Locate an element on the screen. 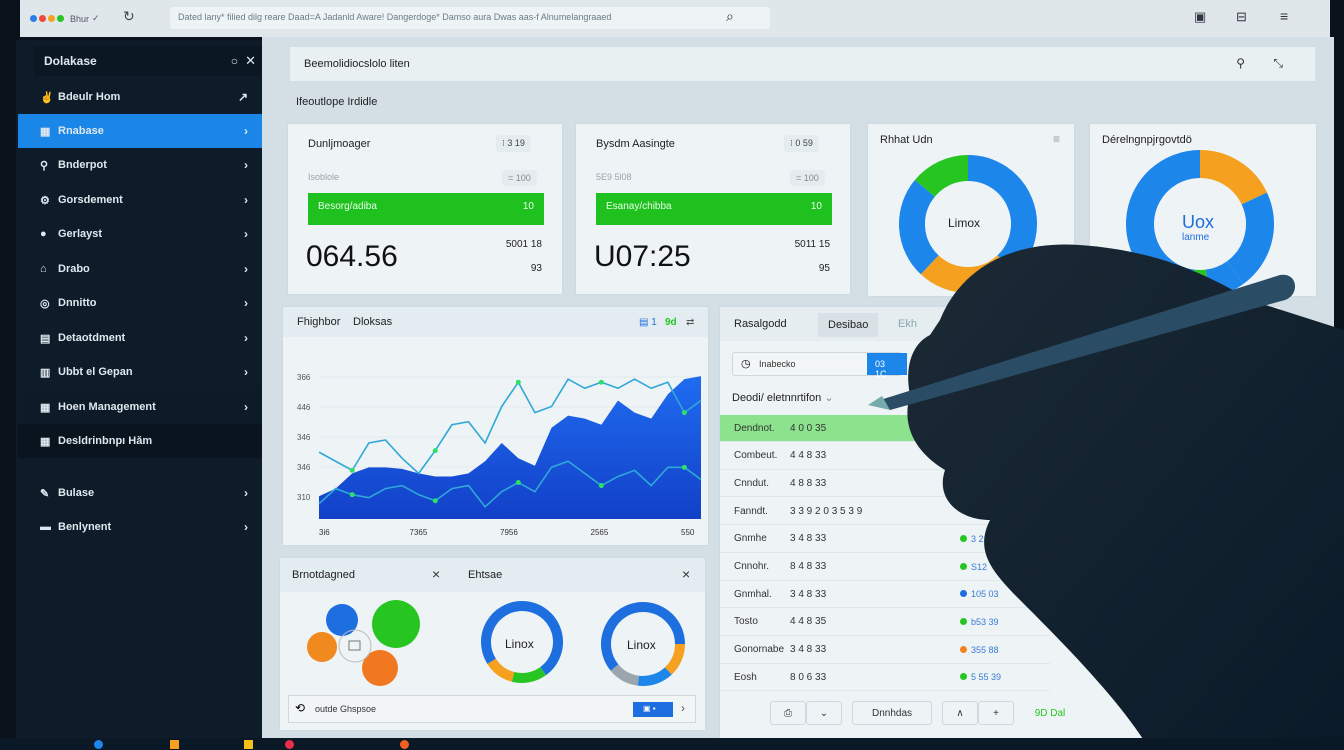 The image size is (1344, 750). row-status: 5 55 39 is located at coordinates (980, 677).